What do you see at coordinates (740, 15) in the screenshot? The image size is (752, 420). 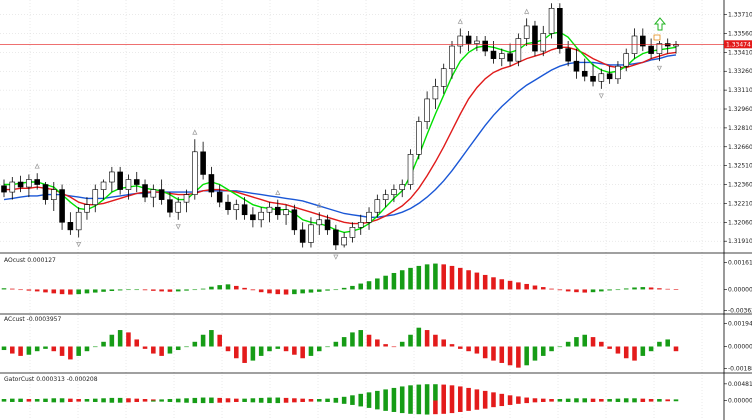 I see `price-tick-label: 1.33710` at bounding box center [740, 15].